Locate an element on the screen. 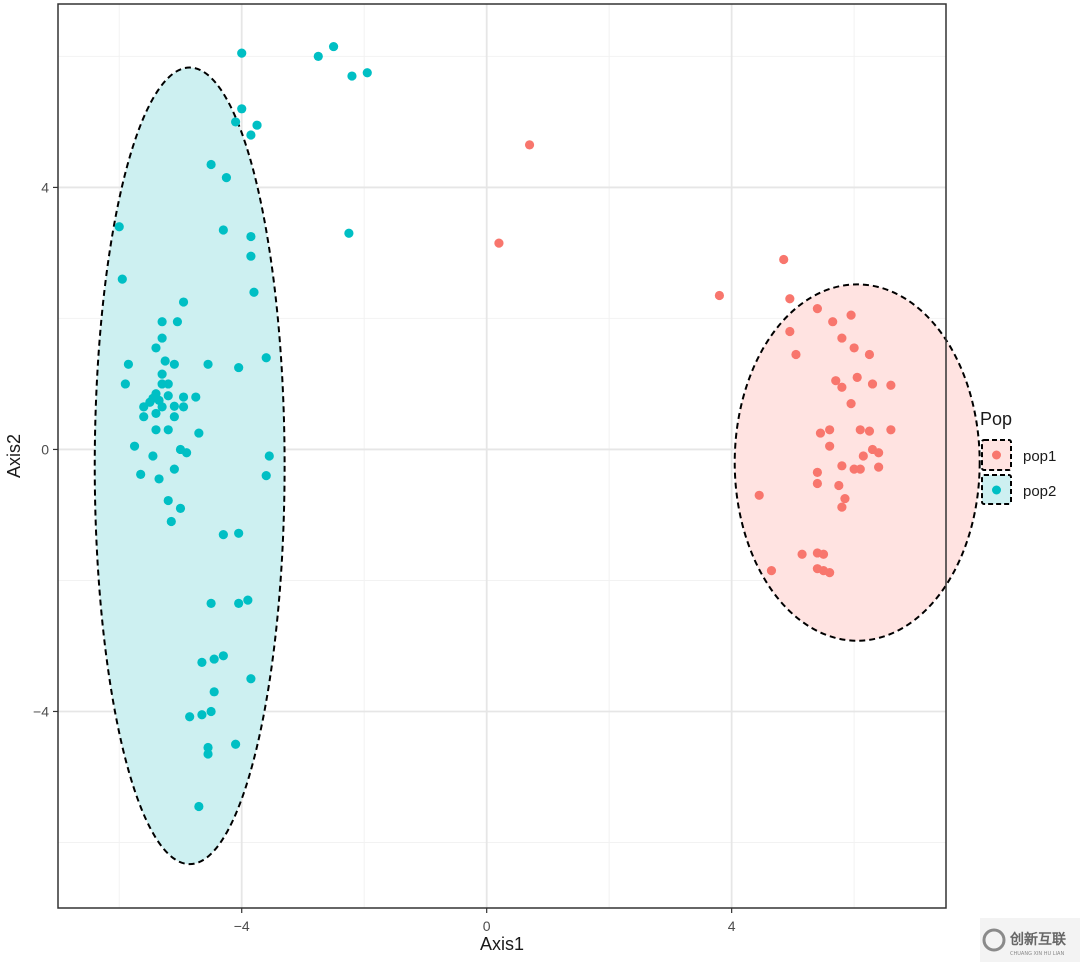 Image resolution: width=1080 pixels, height=962 pixels. y-axis-title: Axis2 is located at coordinates (14, 456).